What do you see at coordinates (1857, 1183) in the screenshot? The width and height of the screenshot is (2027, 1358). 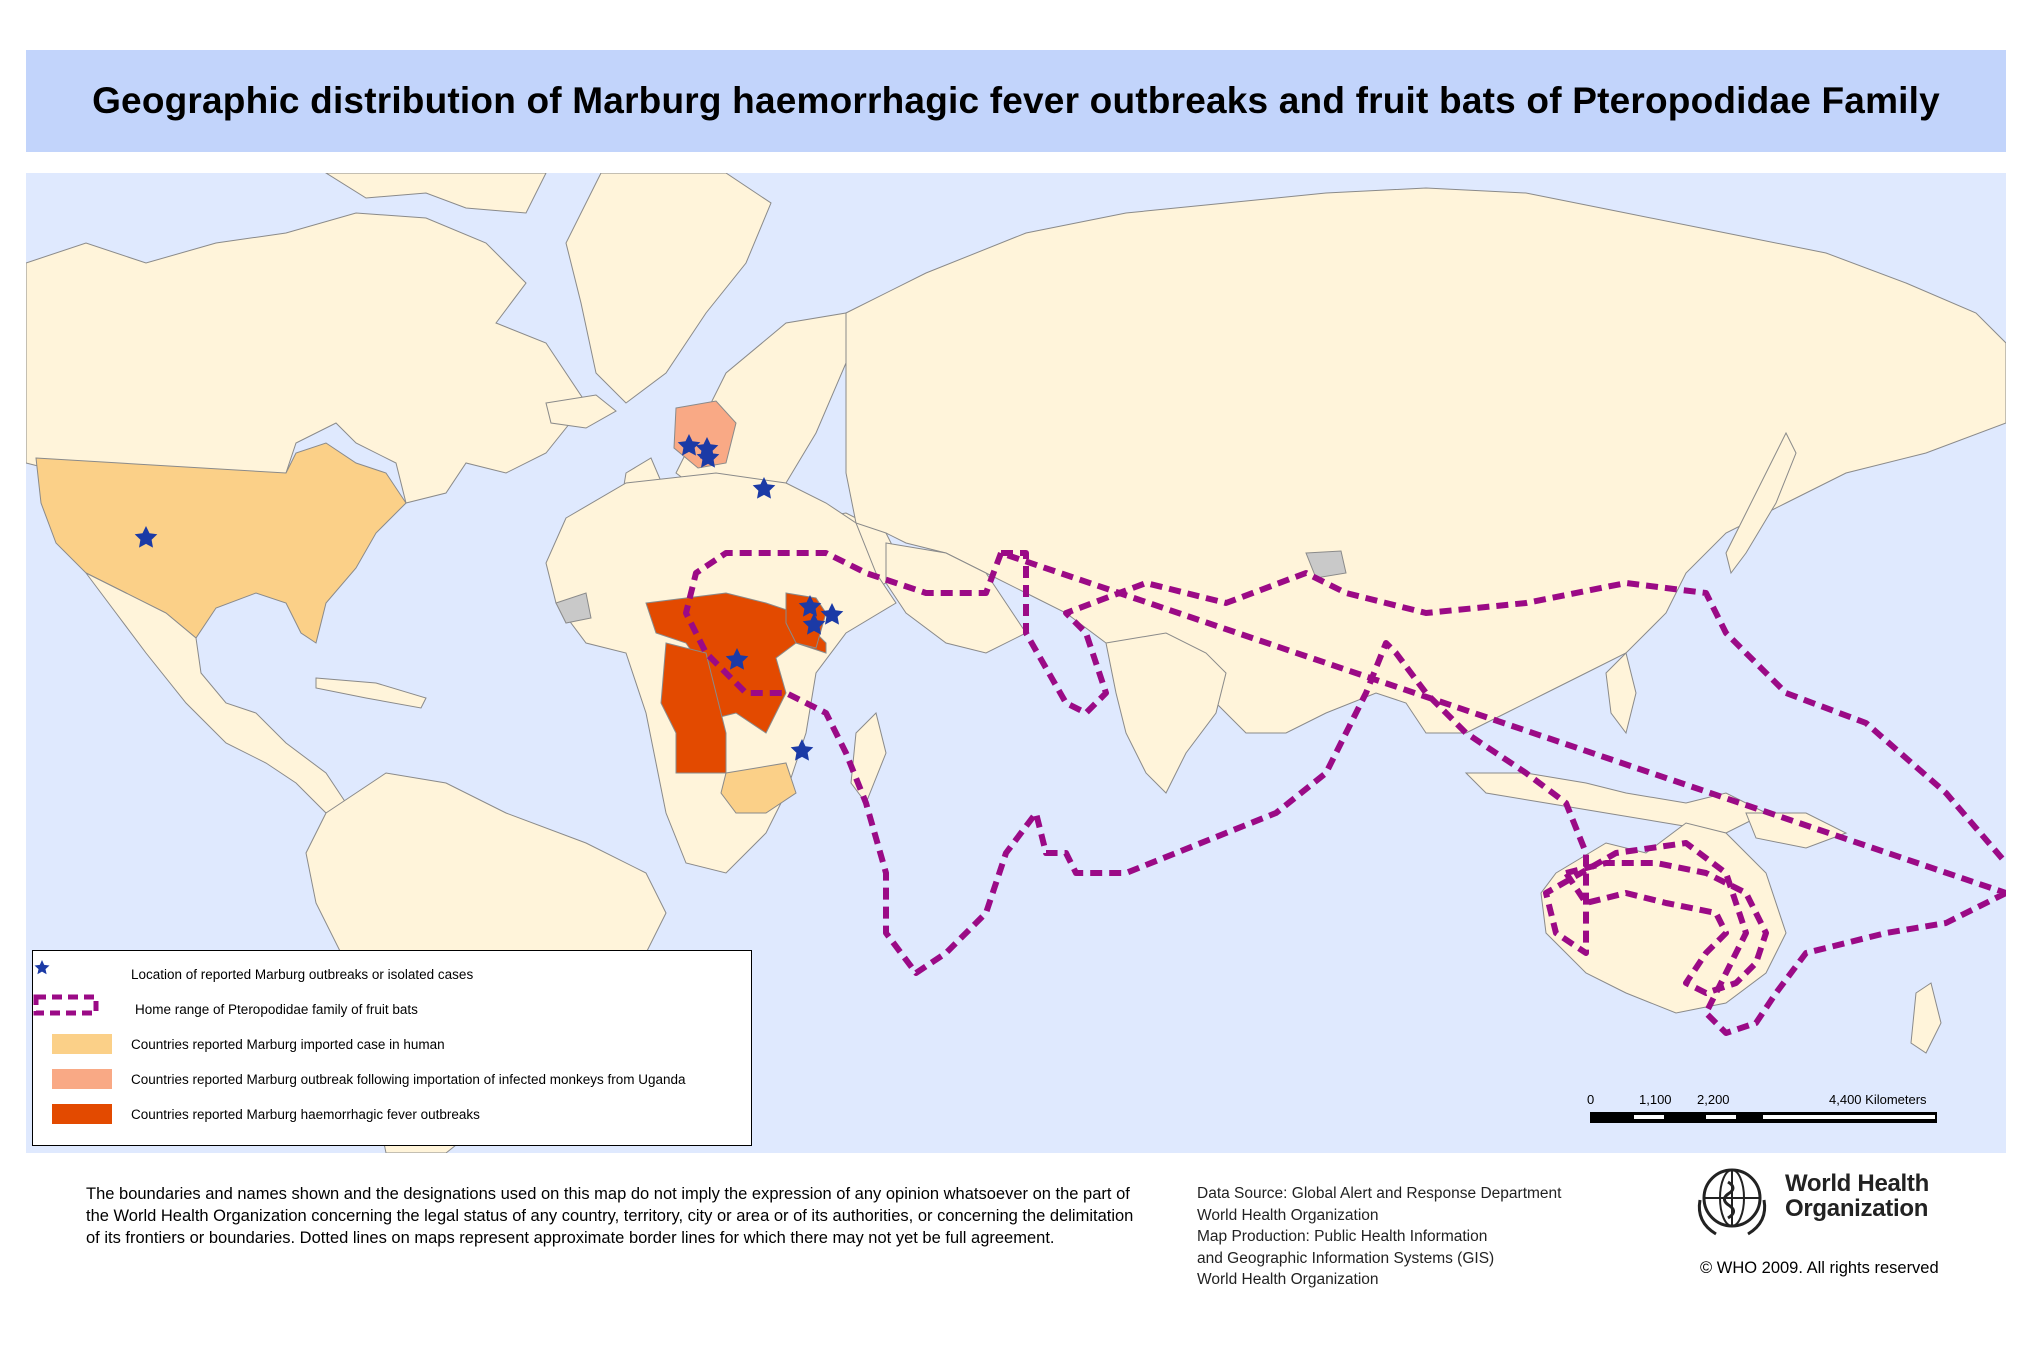 I see `who-name-line: World Health` at bounding box center [1857, 1183].